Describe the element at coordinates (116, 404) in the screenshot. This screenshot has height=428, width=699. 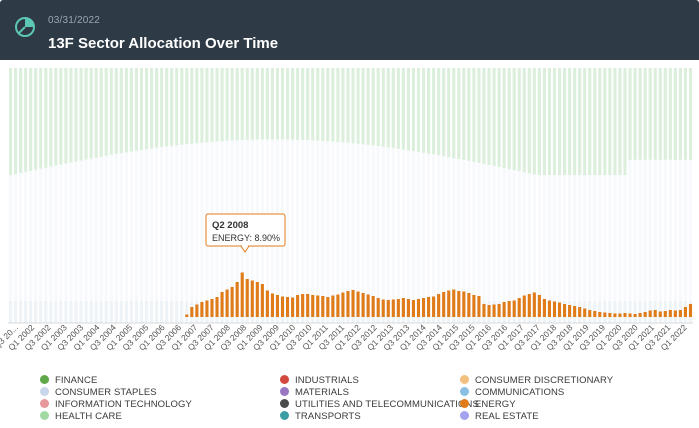
I see `legend-item: INFORMATION TECHNOLOGY` at that location.